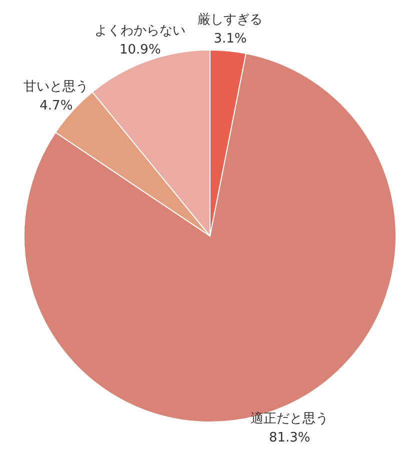 This screenshot has height=456, width=399. Describe the element at coordinates (56, 87) in the screenshot. I see `slice-label: 甘いと思う` at that location.